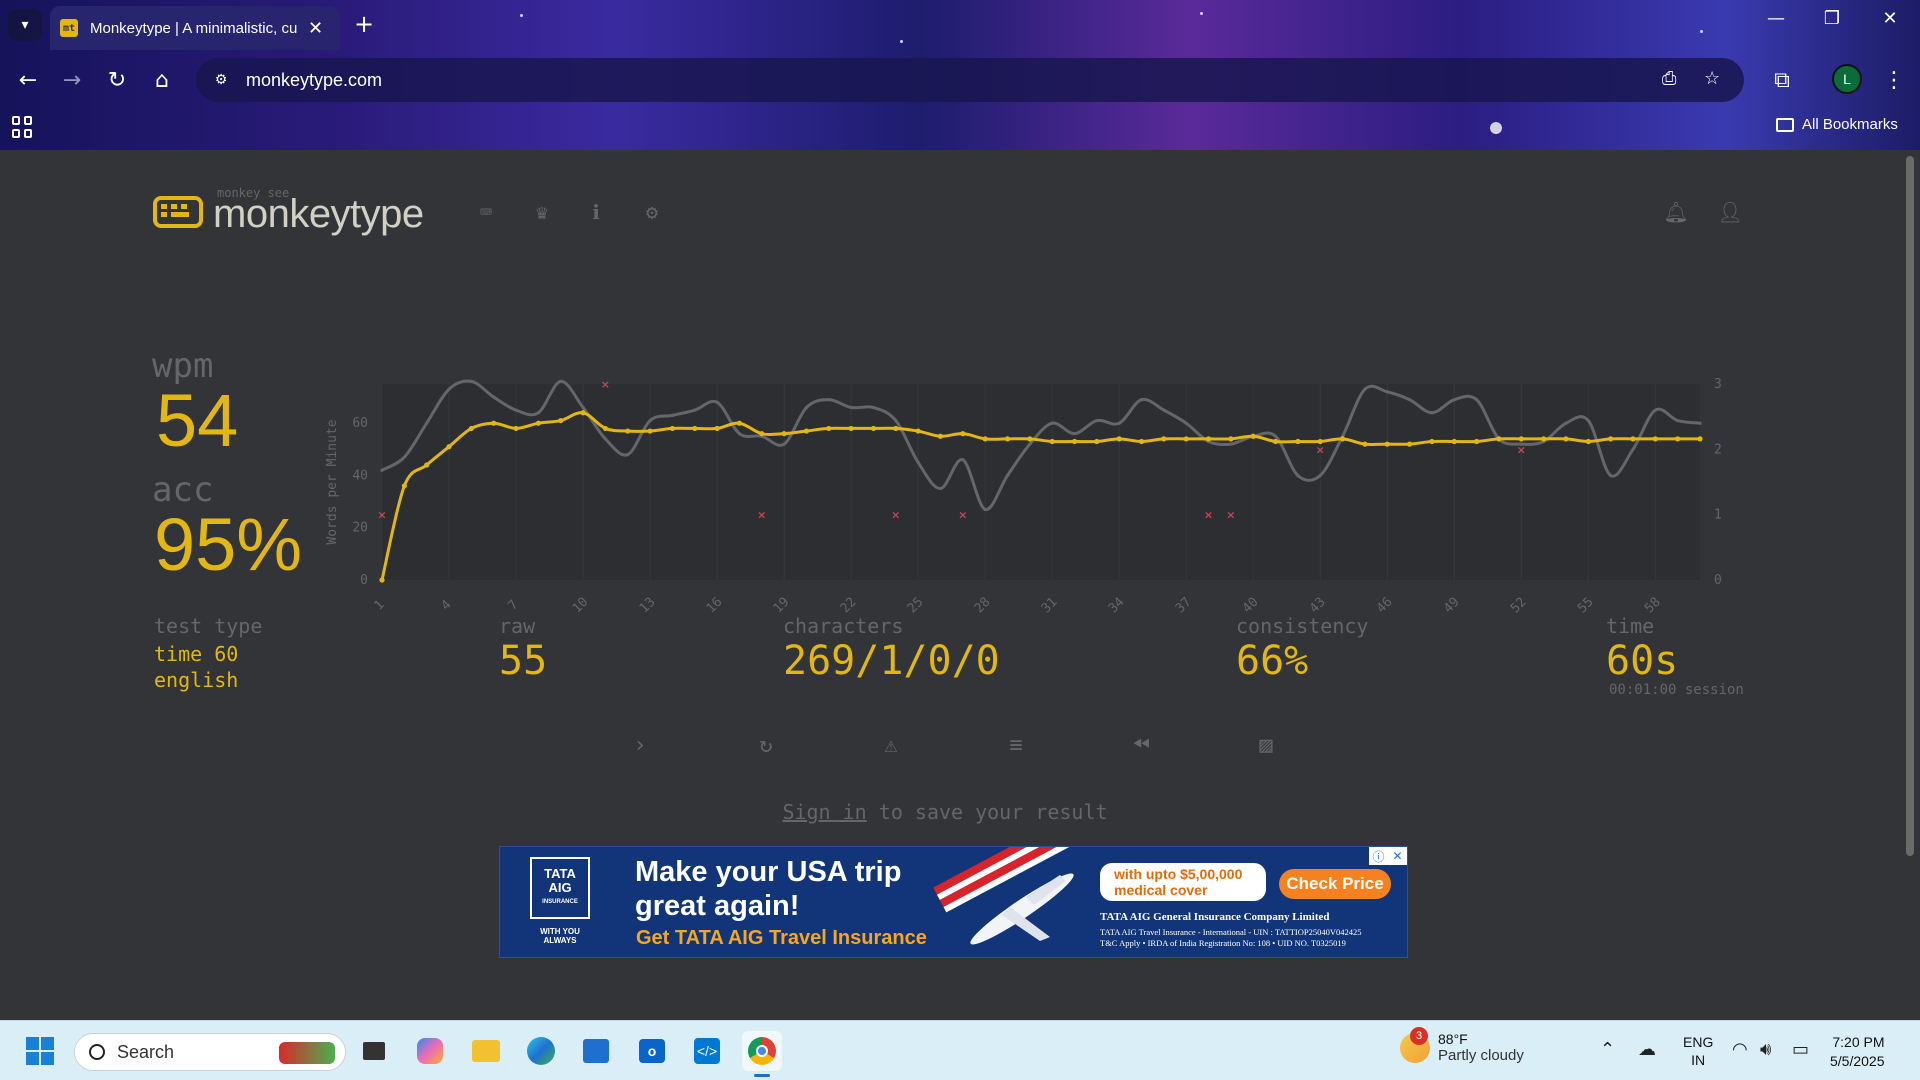 The height and width of the screenshot is (1080, 1920). What do you see at coordinates (1730, 212) in the screenshot?
I see `user-icon: 👤︎` at bounding box center [1730, 212].